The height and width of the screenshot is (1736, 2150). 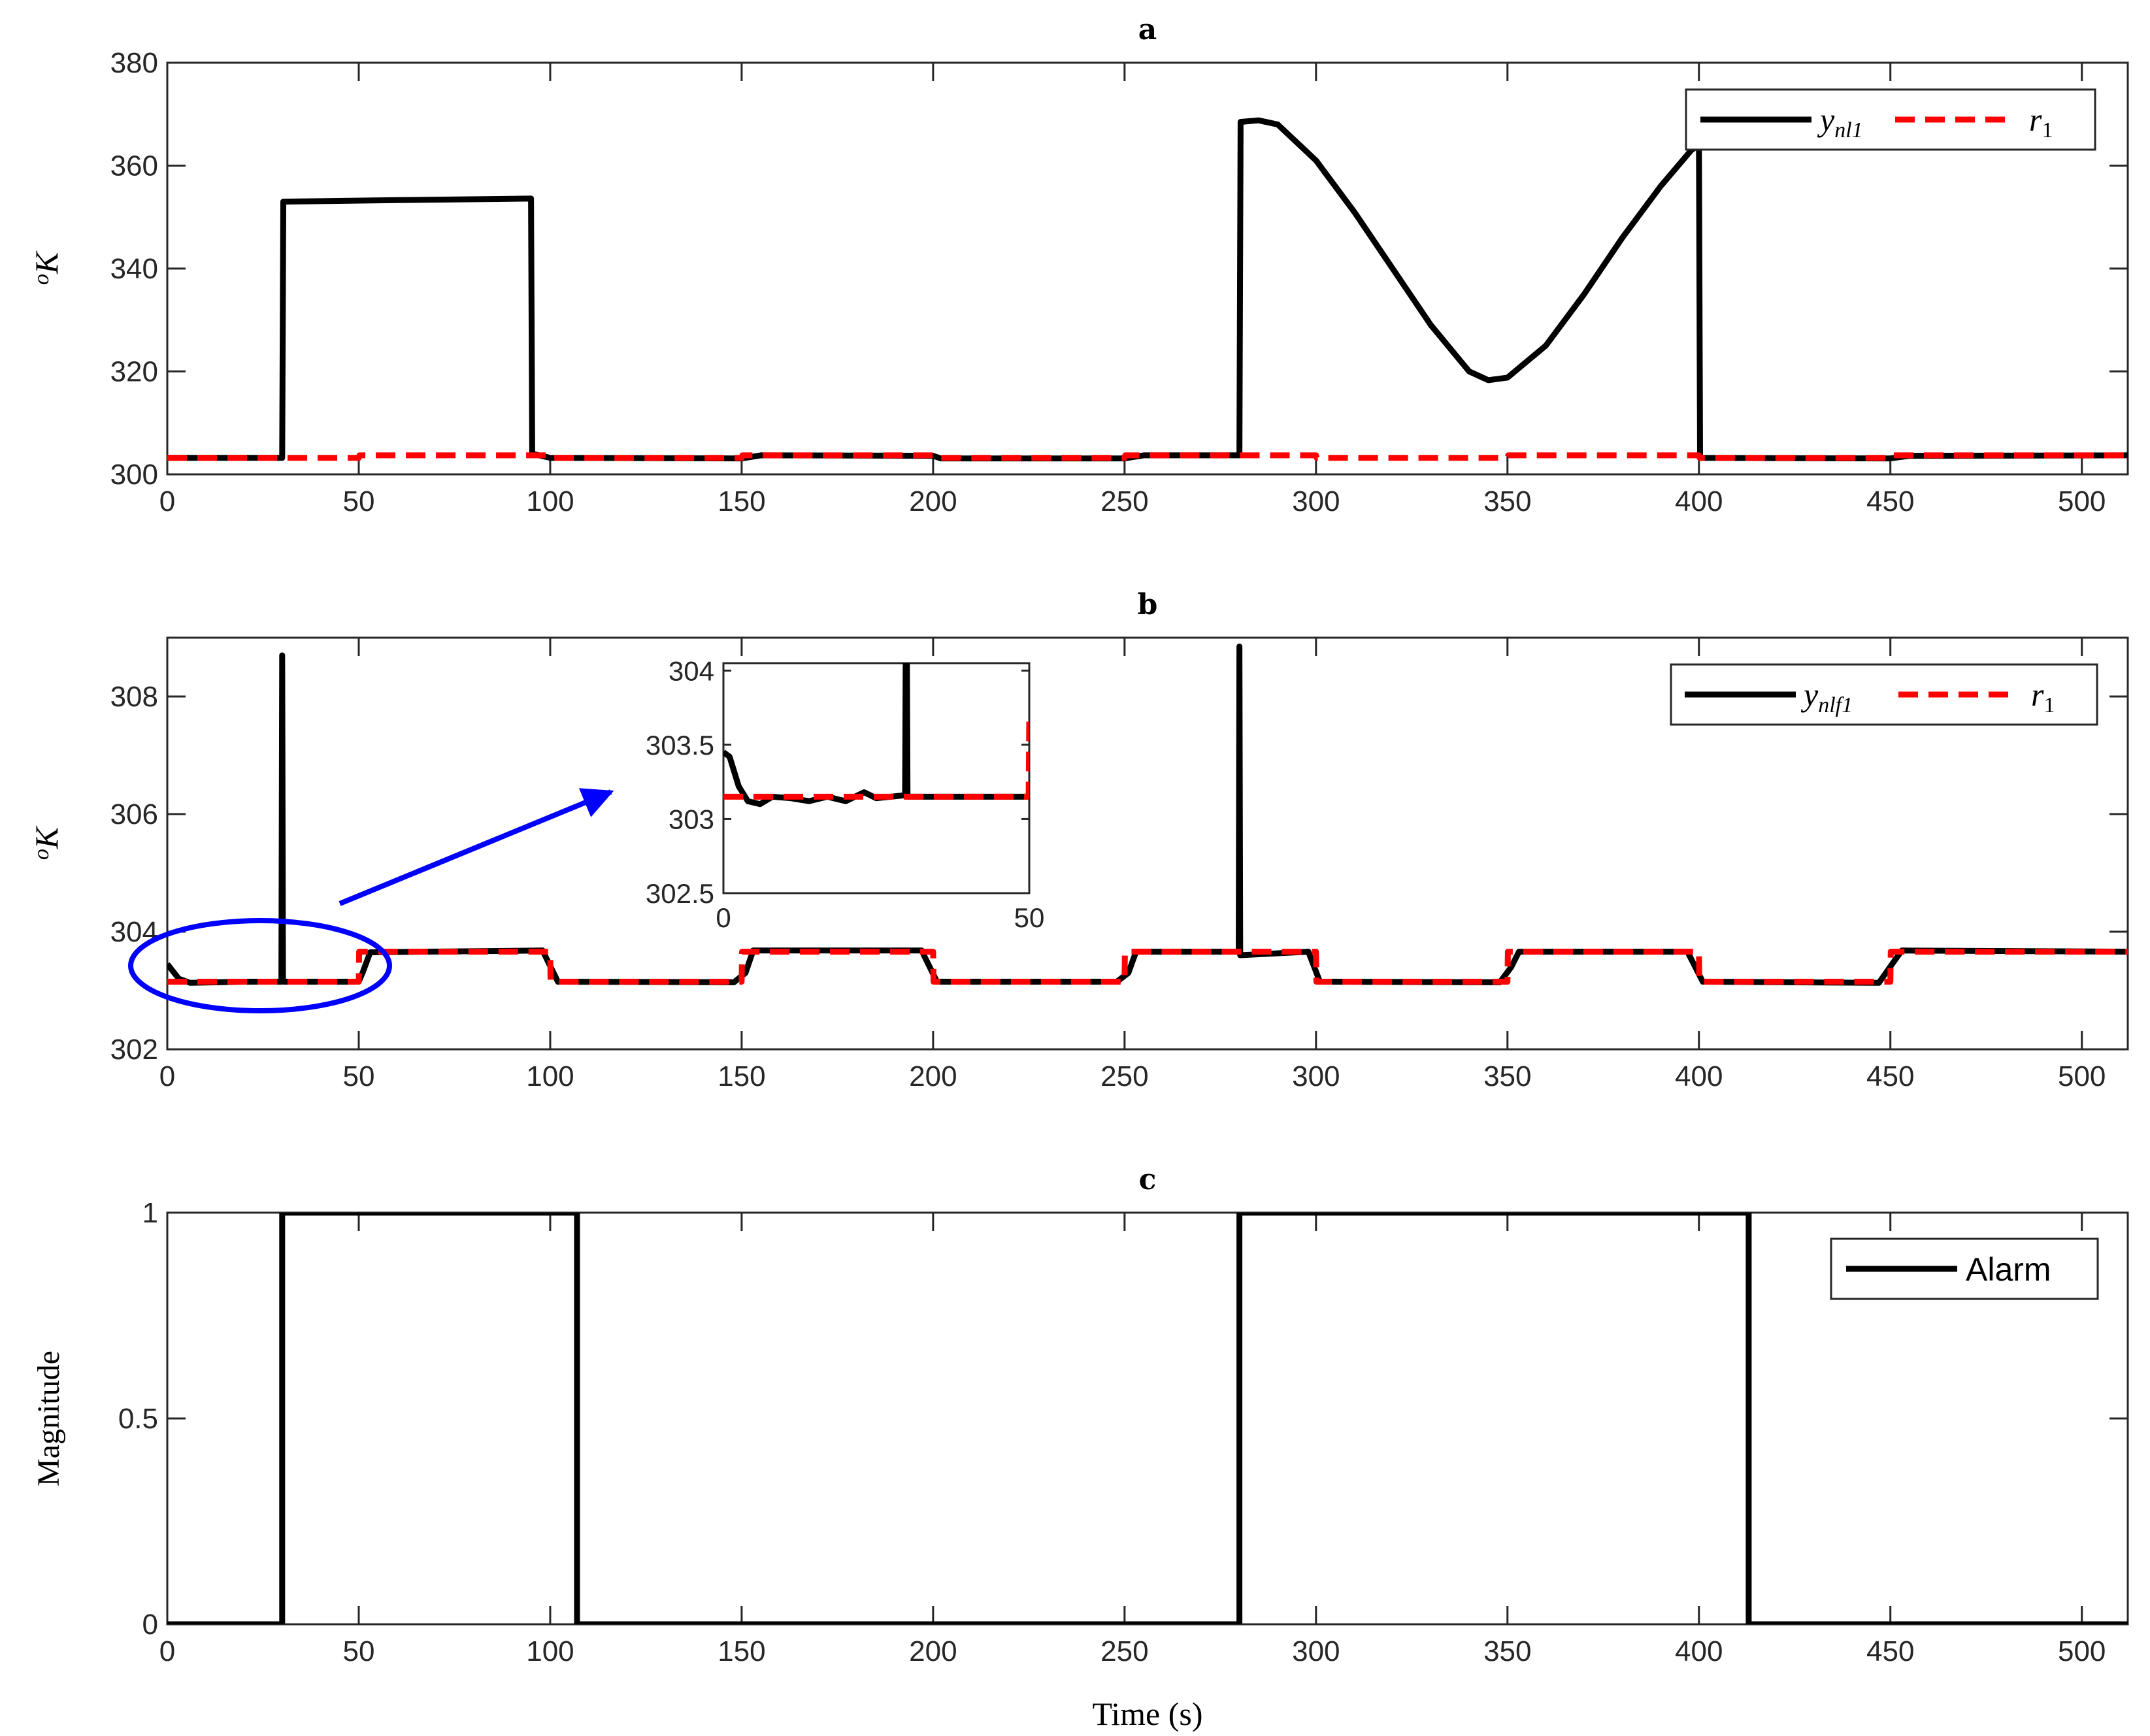 What do you see at coordinates (876, 760) in the screenshot?
I see `inset-series-r1` at bounding box center [876, 760].